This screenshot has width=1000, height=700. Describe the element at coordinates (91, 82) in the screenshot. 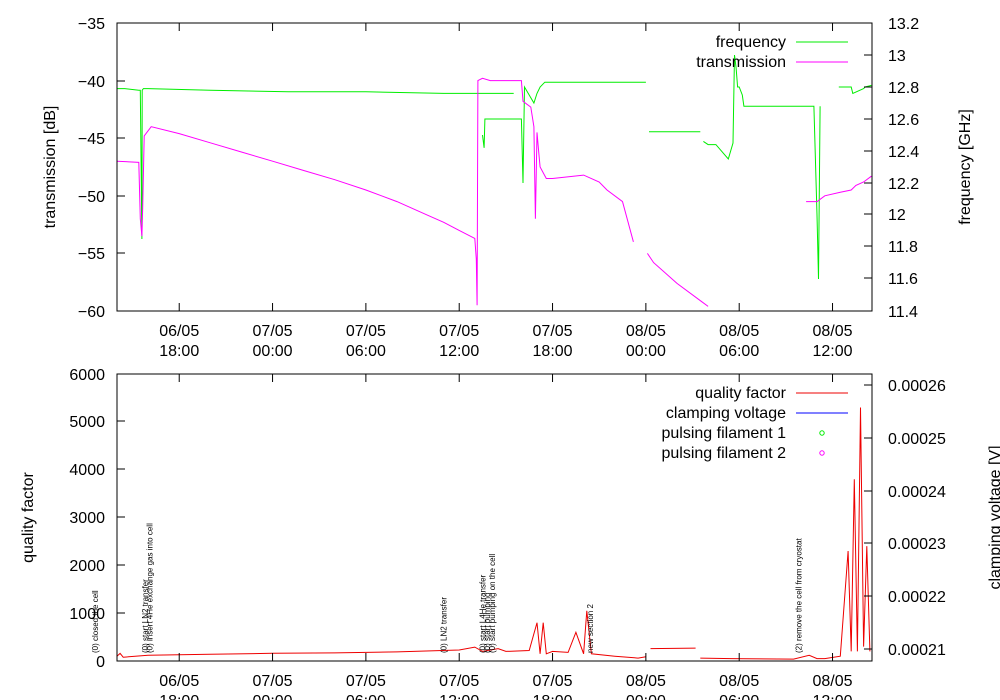

I see `y-tick-label: −40` at that location.